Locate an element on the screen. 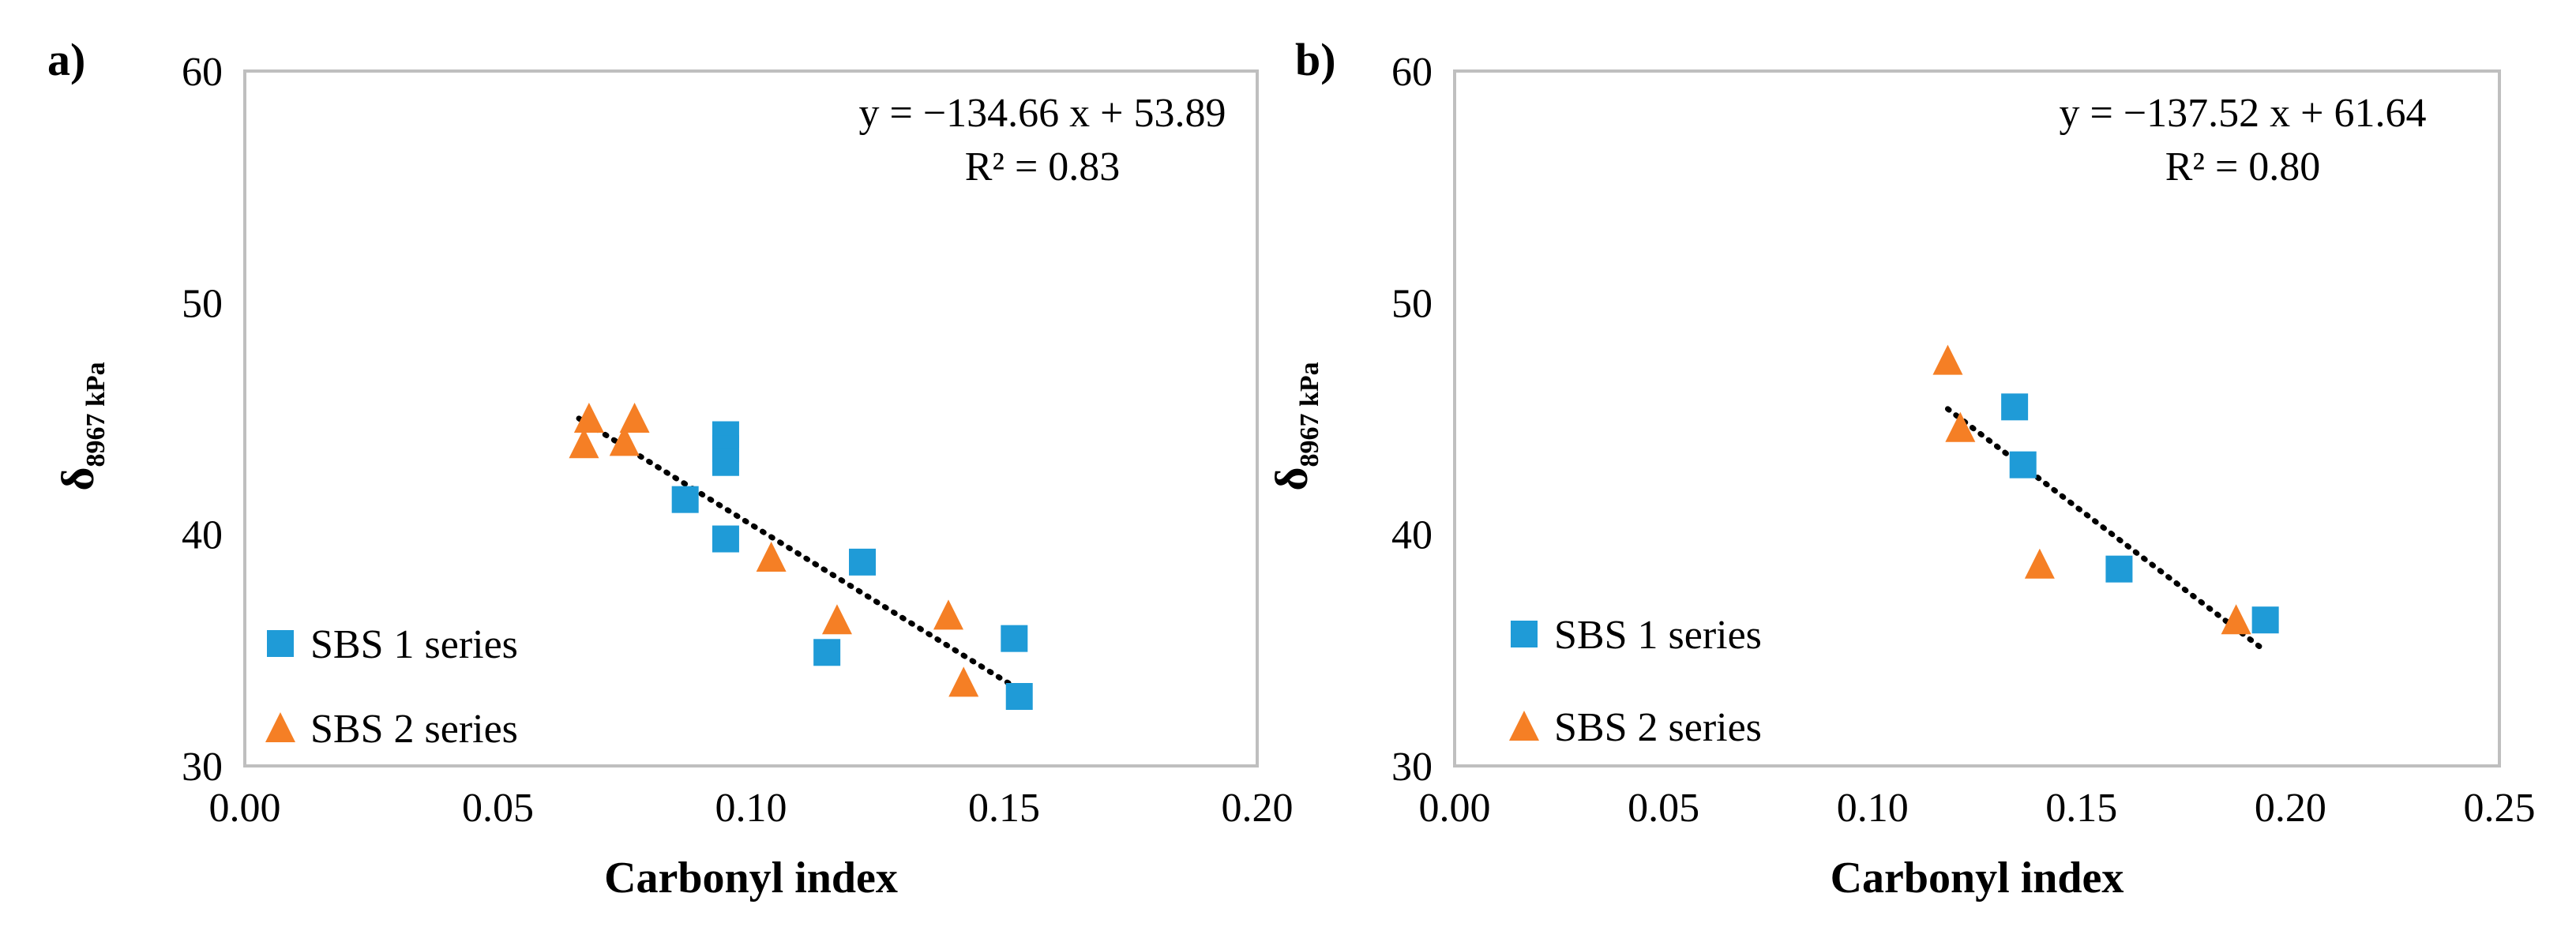  r-squared-label: R² = 0.83 is located at coordinates (1043, 167).